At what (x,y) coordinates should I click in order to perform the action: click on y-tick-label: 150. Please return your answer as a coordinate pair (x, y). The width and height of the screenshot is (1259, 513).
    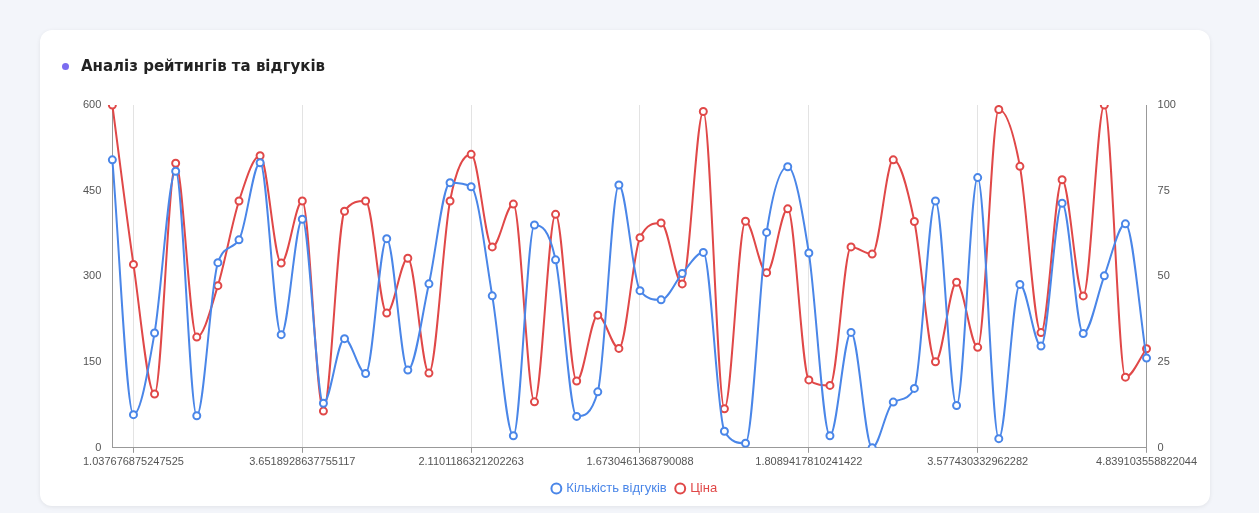
    Looking at the image, I should click on (92, 361).